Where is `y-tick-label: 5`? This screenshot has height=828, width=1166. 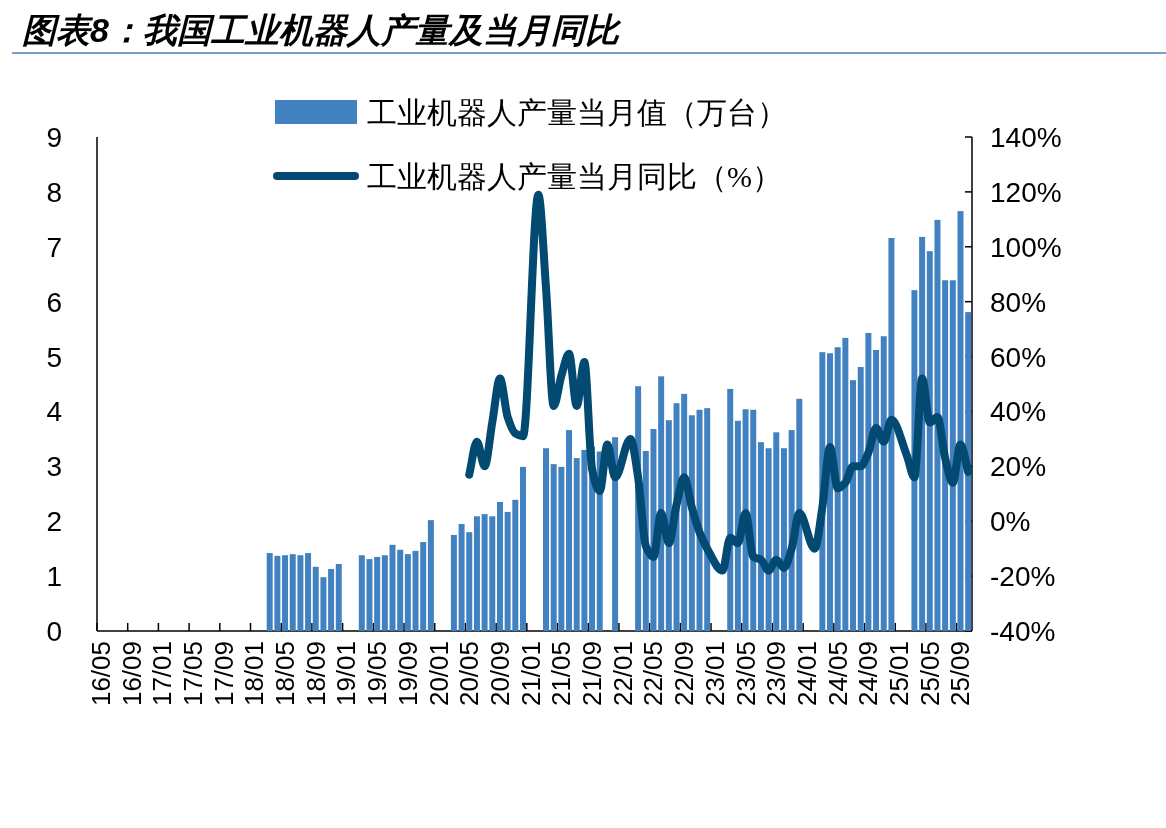 y-tick-label: 5 is located at coordinates (54, 357).